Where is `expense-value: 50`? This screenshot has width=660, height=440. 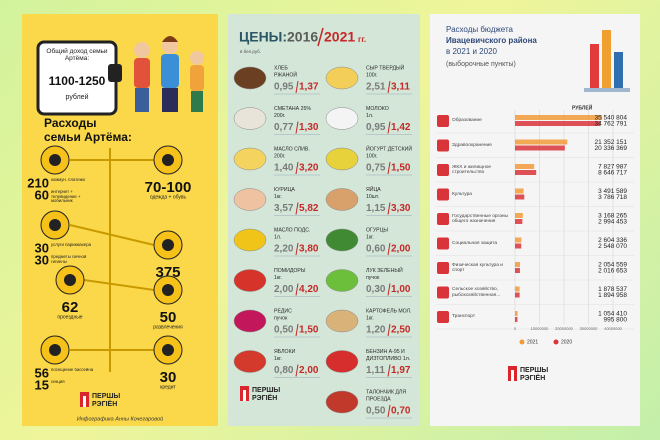 expense-value: 50 is located at coordinates (168, 317).